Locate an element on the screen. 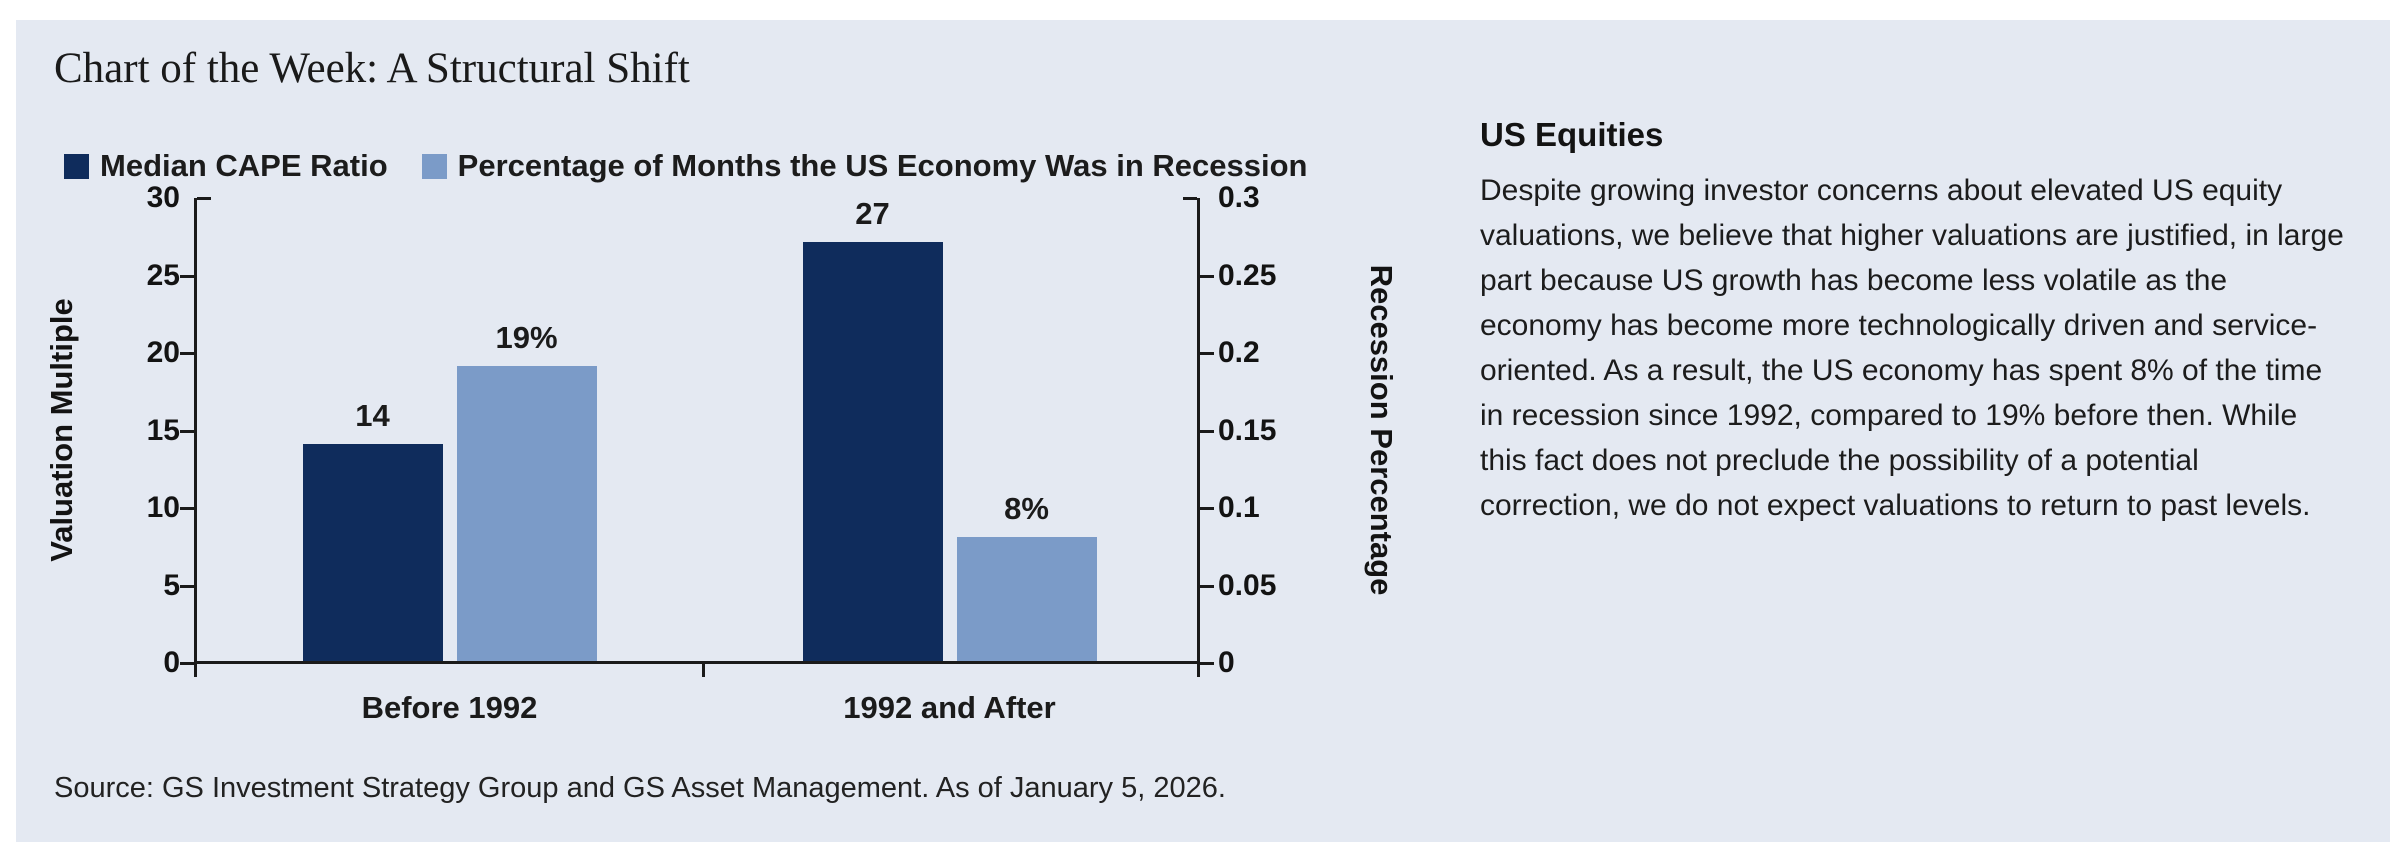 The image size is (2404, 862). right_axis-tick-label-0.05: 0.05 is located at coordinates (1247, 585).